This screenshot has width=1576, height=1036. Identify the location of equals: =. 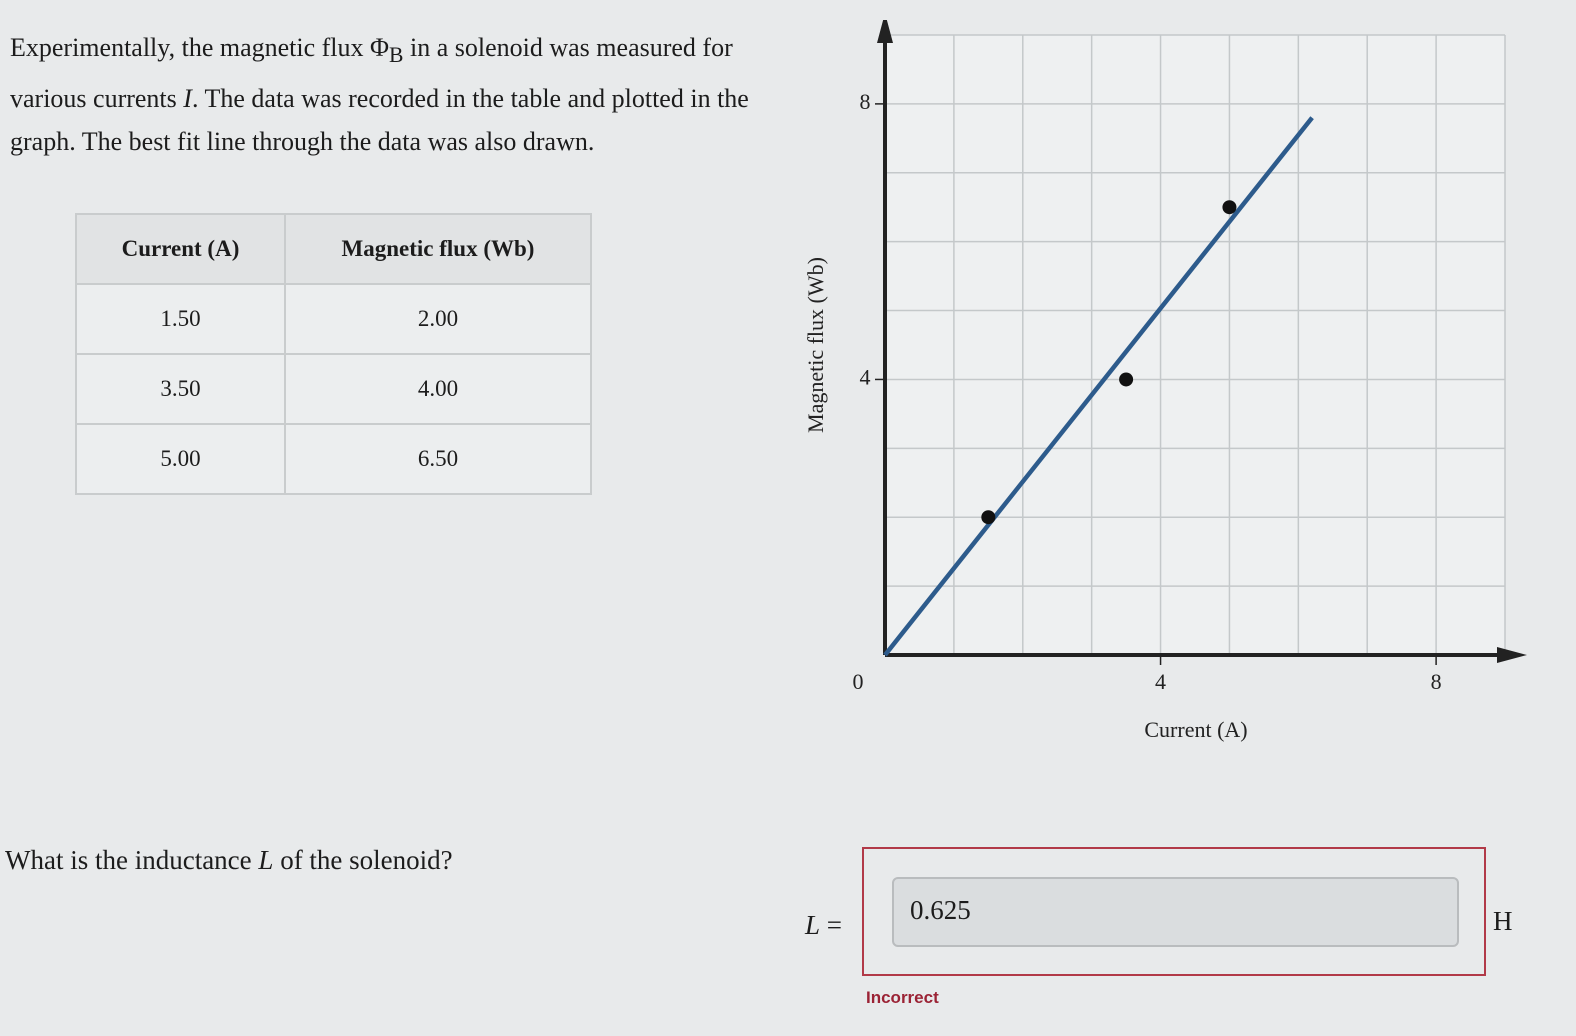
(834, 925).